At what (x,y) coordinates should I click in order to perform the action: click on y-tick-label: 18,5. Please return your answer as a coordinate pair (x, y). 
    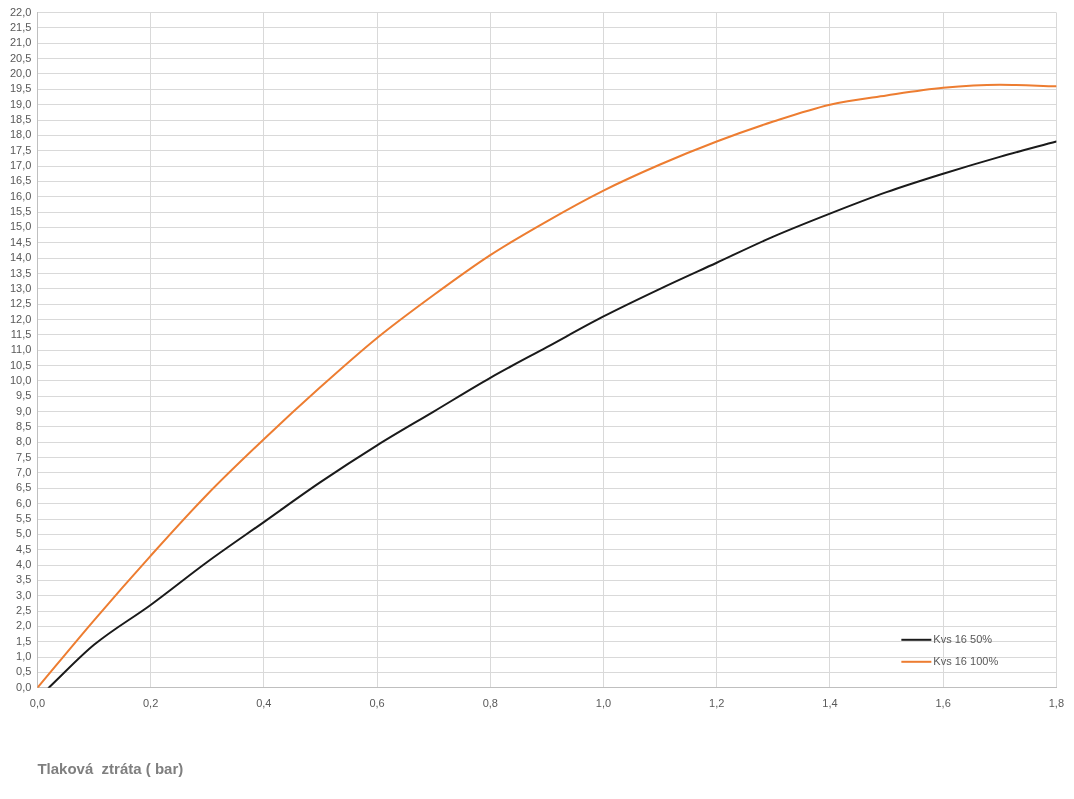
    Looking at the image, I should click on (20, 119).